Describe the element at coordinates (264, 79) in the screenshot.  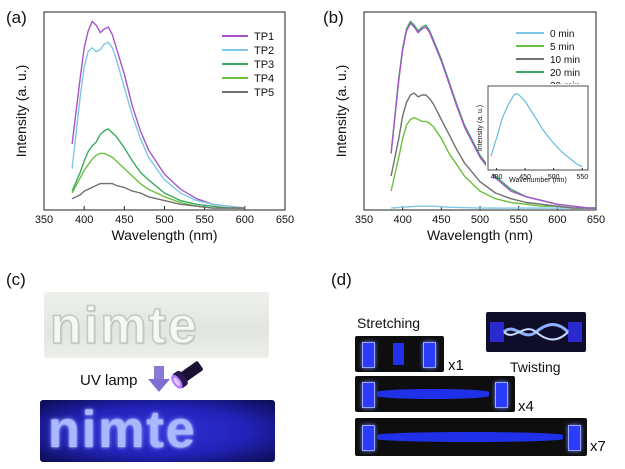
I see `legend-label: TP4` at that location.